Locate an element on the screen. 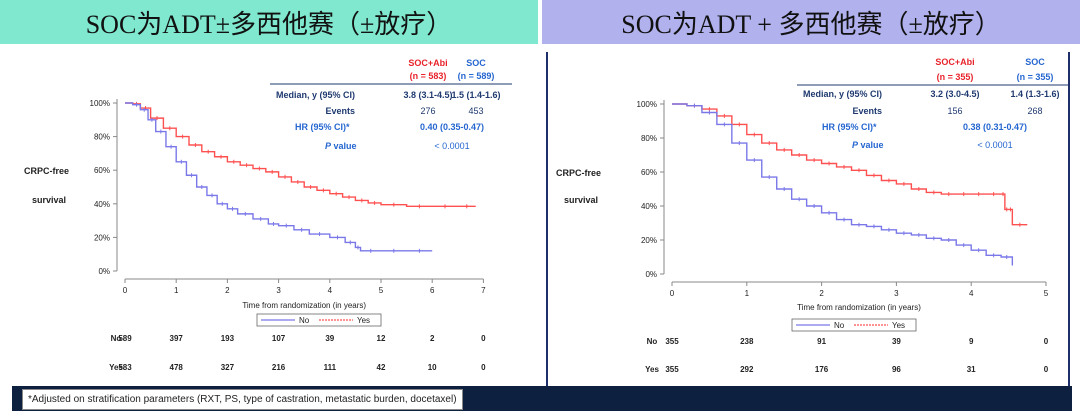  stats-col1-n: (n = 583) is located at coordinates (428, 76).